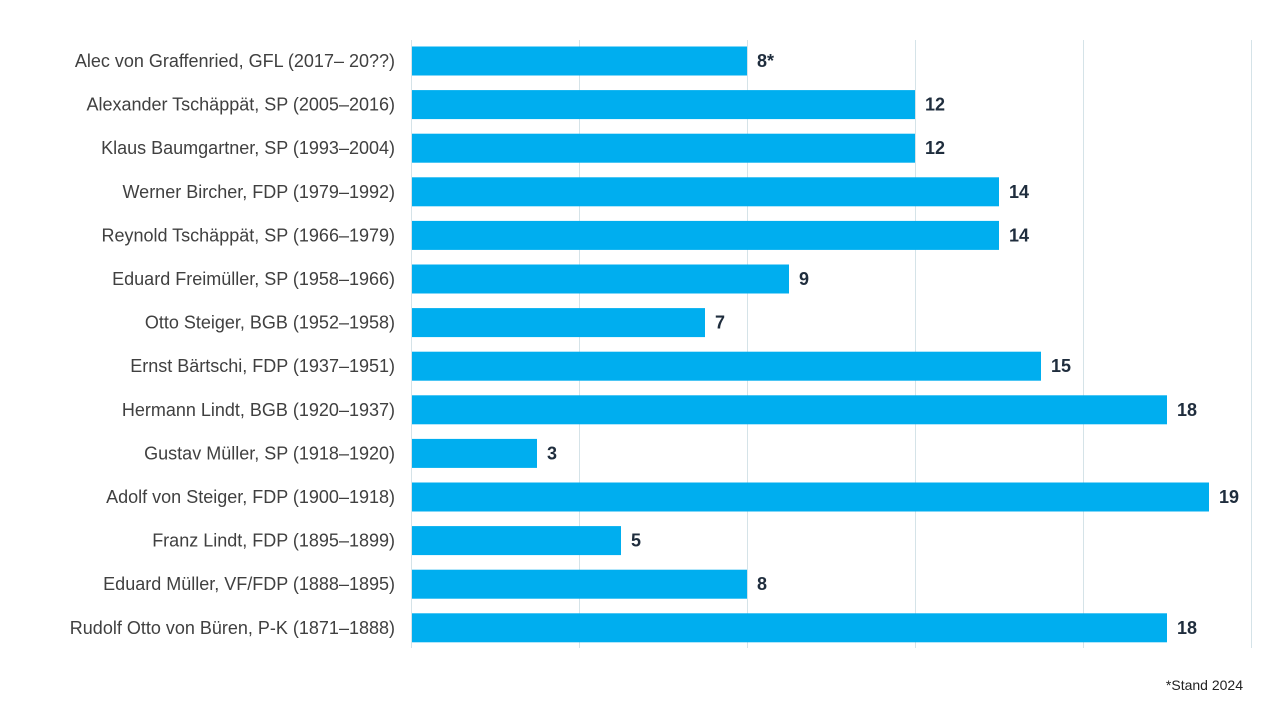 The image size is (1280, 719). Describe the element at coordinates (235, 61) in the screenshot. I see `category-label: Alec von Graffenried, GFL (2017– 20??)` at that location.